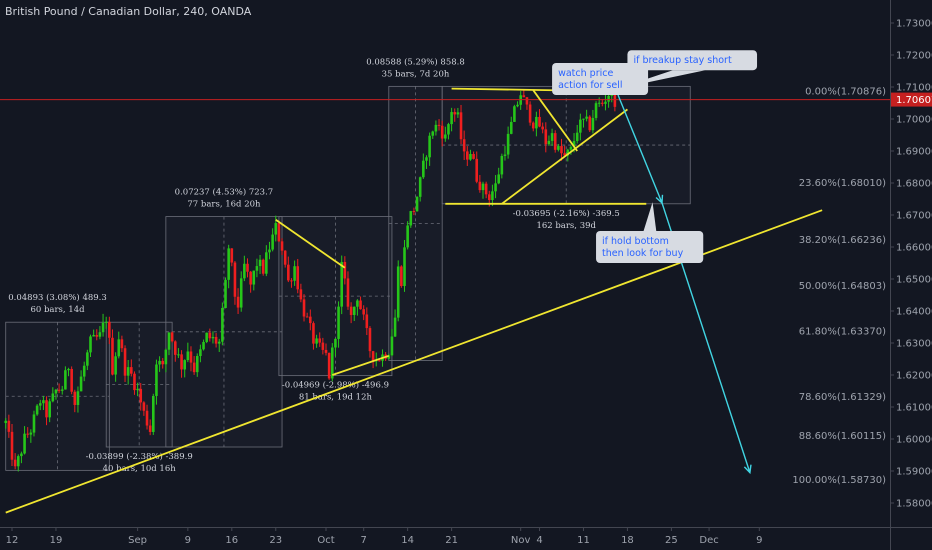 The width and height of the screenshot is (932, 550). What do you see at coordinates (759, 540) in the screenshot?
I see `time-axis-tick-label: 9` at bounding box center [759, 540].